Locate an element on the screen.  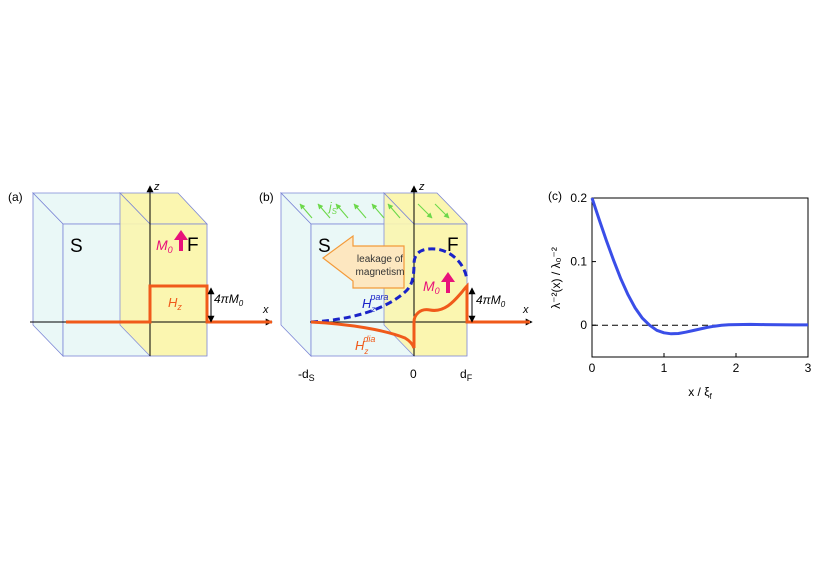
x-axis-label-b: x is located at coordinates (525, 310).